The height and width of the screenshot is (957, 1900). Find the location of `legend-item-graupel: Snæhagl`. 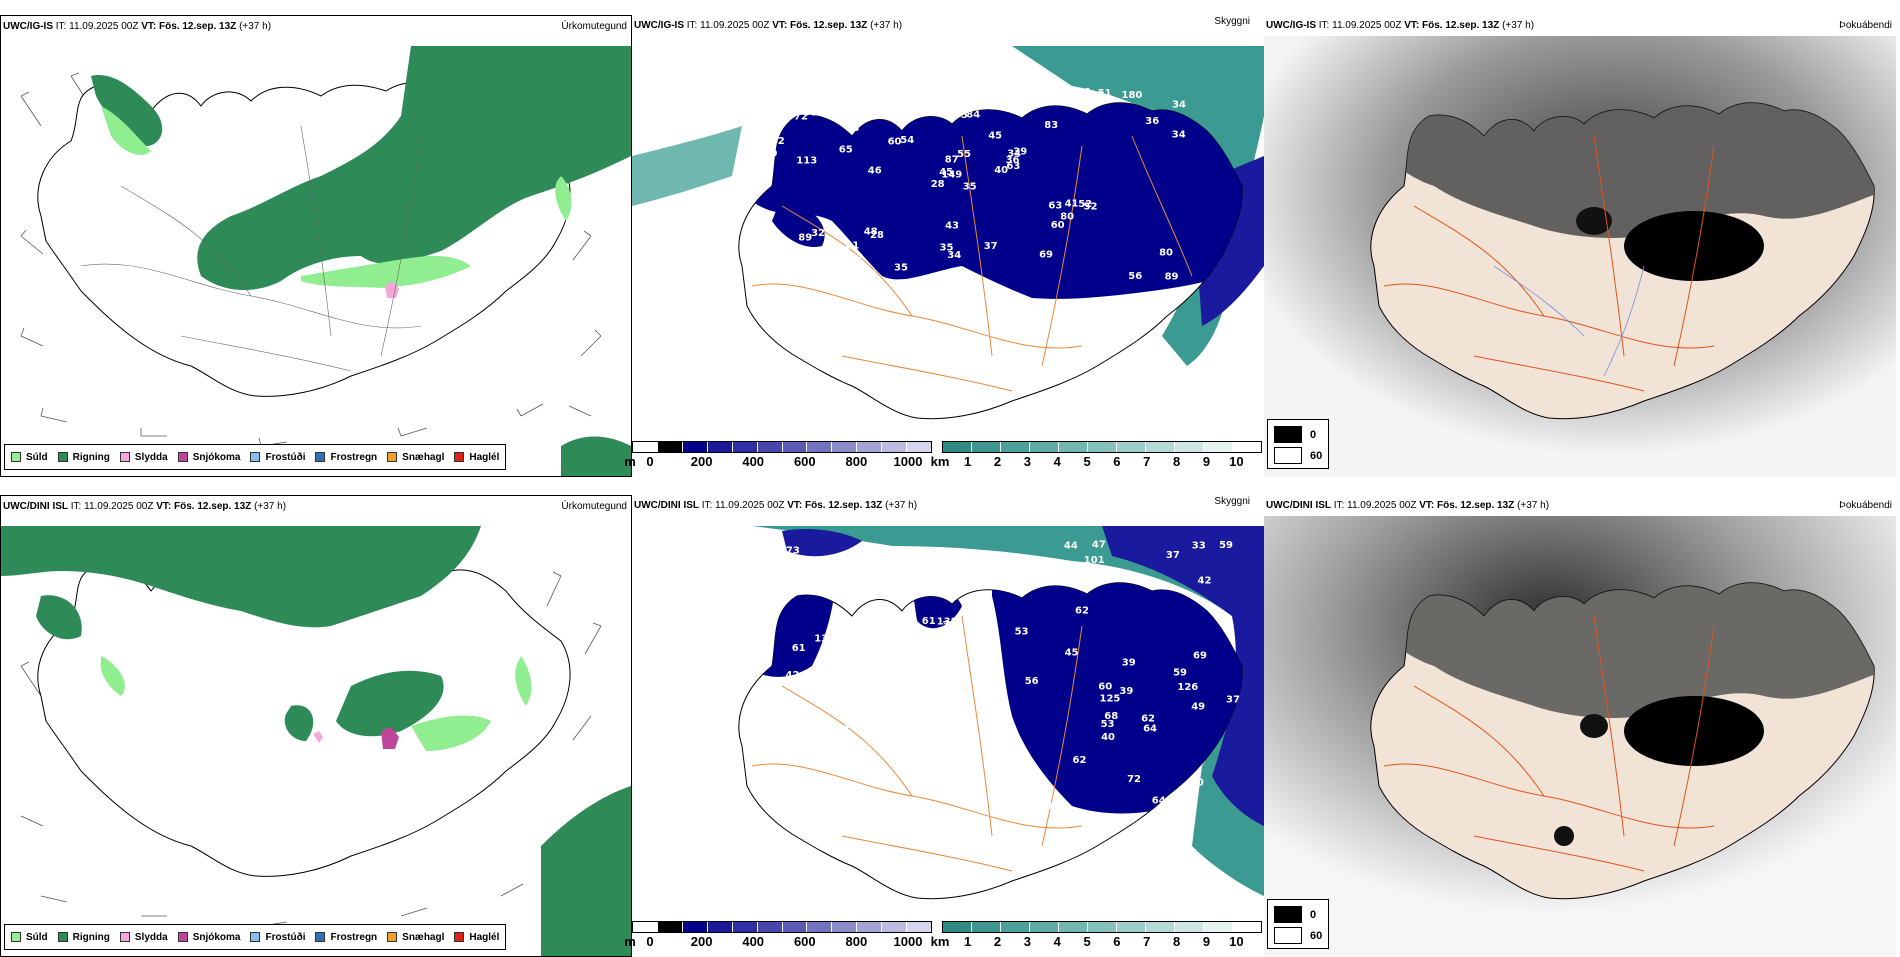

legend-item-graupel: Snæhagl is located at coordinates (415, 457).